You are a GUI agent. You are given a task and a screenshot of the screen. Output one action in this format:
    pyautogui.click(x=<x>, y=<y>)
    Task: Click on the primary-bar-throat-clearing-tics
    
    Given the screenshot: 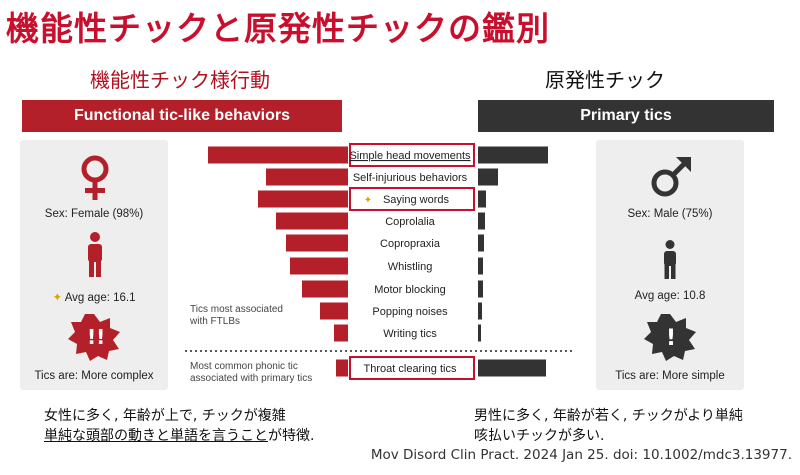 What is the action you would take?
    pyautogui.click(x=512, y=368)
    